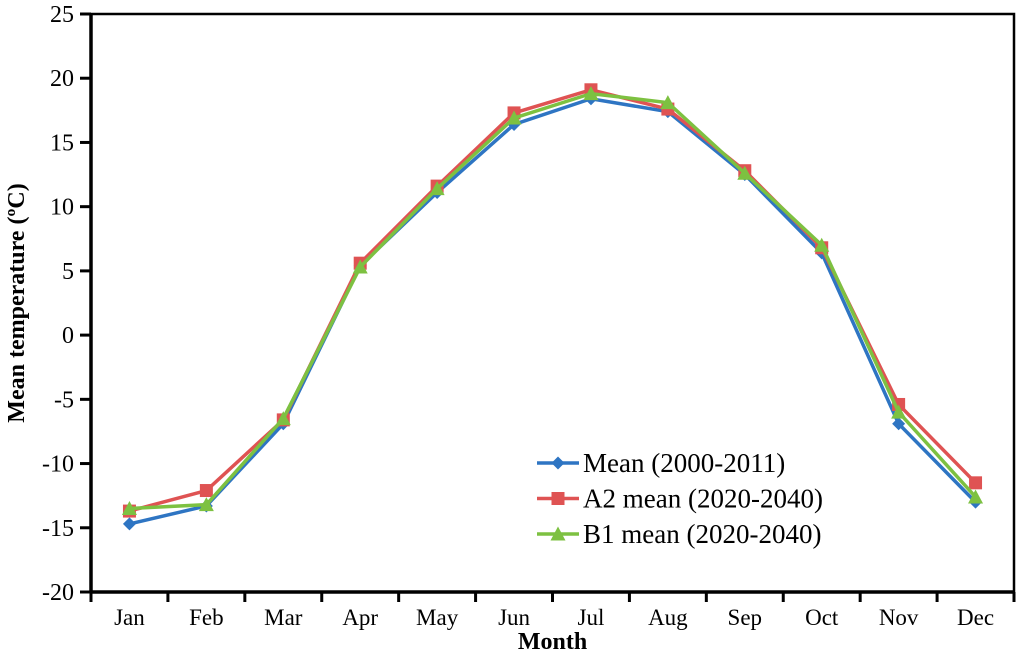  What do you see at coordinates (64, 400) in the screenshot?
I see `y-tick-label: -5` at bounding box center [64, 400].